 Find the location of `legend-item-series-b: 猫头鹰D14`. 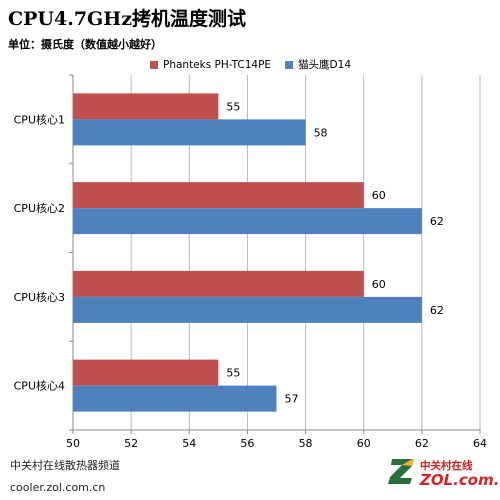

legend-item-series-b: 猫头鹰D14 is located at coordinates (318, 64).